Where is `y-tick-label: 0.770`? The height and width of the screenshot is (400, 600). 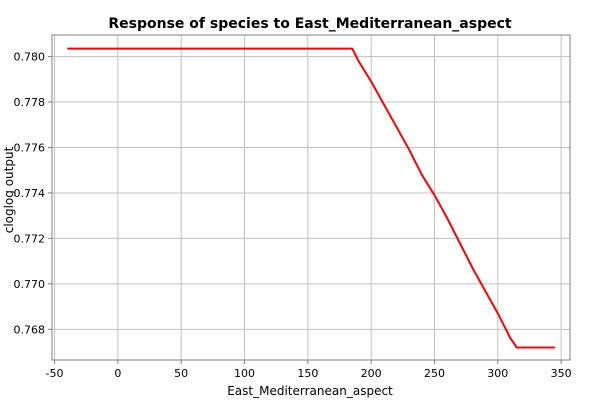 y-tick-label: 0.770 is located at coordinates (30, 284).